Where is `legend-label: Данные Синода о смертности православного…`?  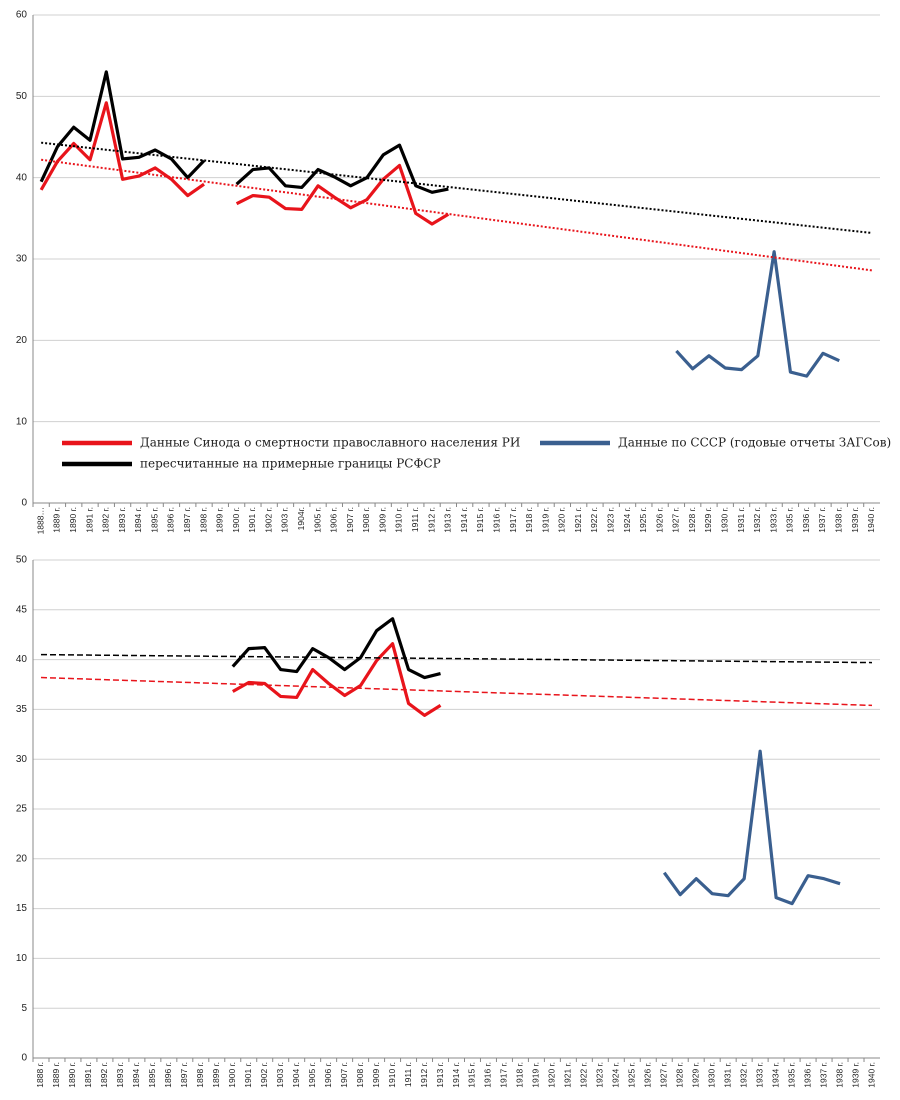
legend-label: Данные Синода о смертности православного… is located at coordinates (330, 443).